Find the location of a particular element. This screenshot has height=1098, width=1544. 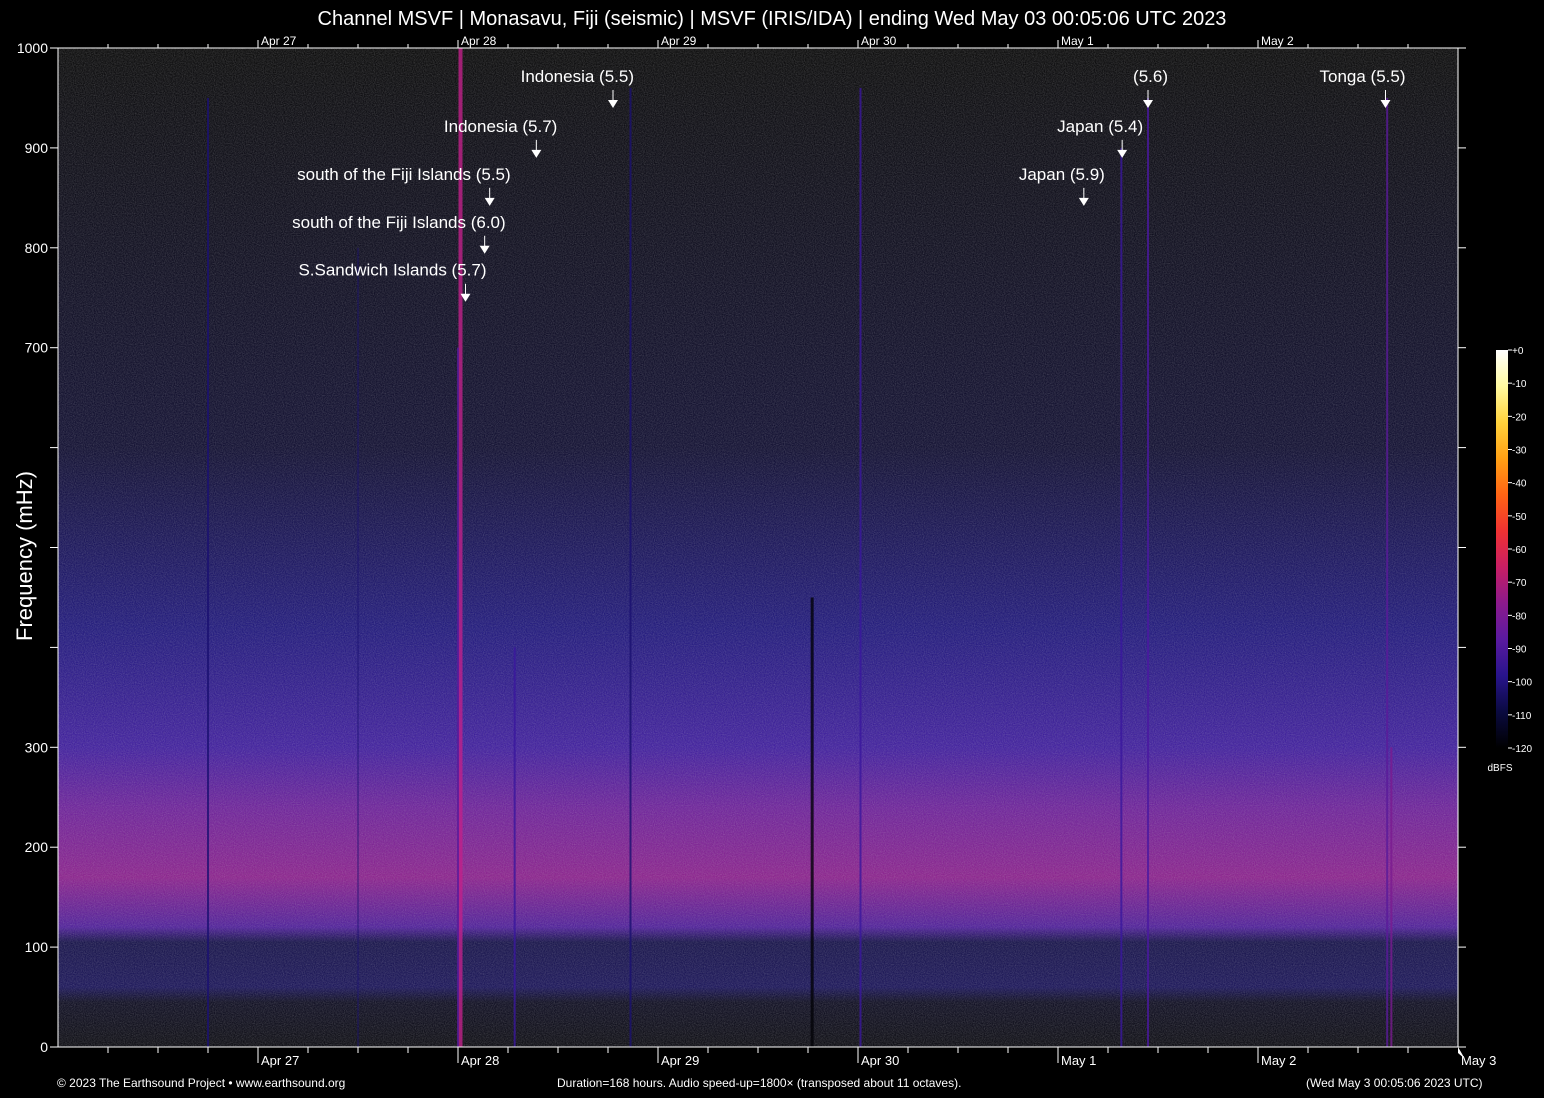

x-tick-label: Apr 27 is located at coordinates (280, 1060).